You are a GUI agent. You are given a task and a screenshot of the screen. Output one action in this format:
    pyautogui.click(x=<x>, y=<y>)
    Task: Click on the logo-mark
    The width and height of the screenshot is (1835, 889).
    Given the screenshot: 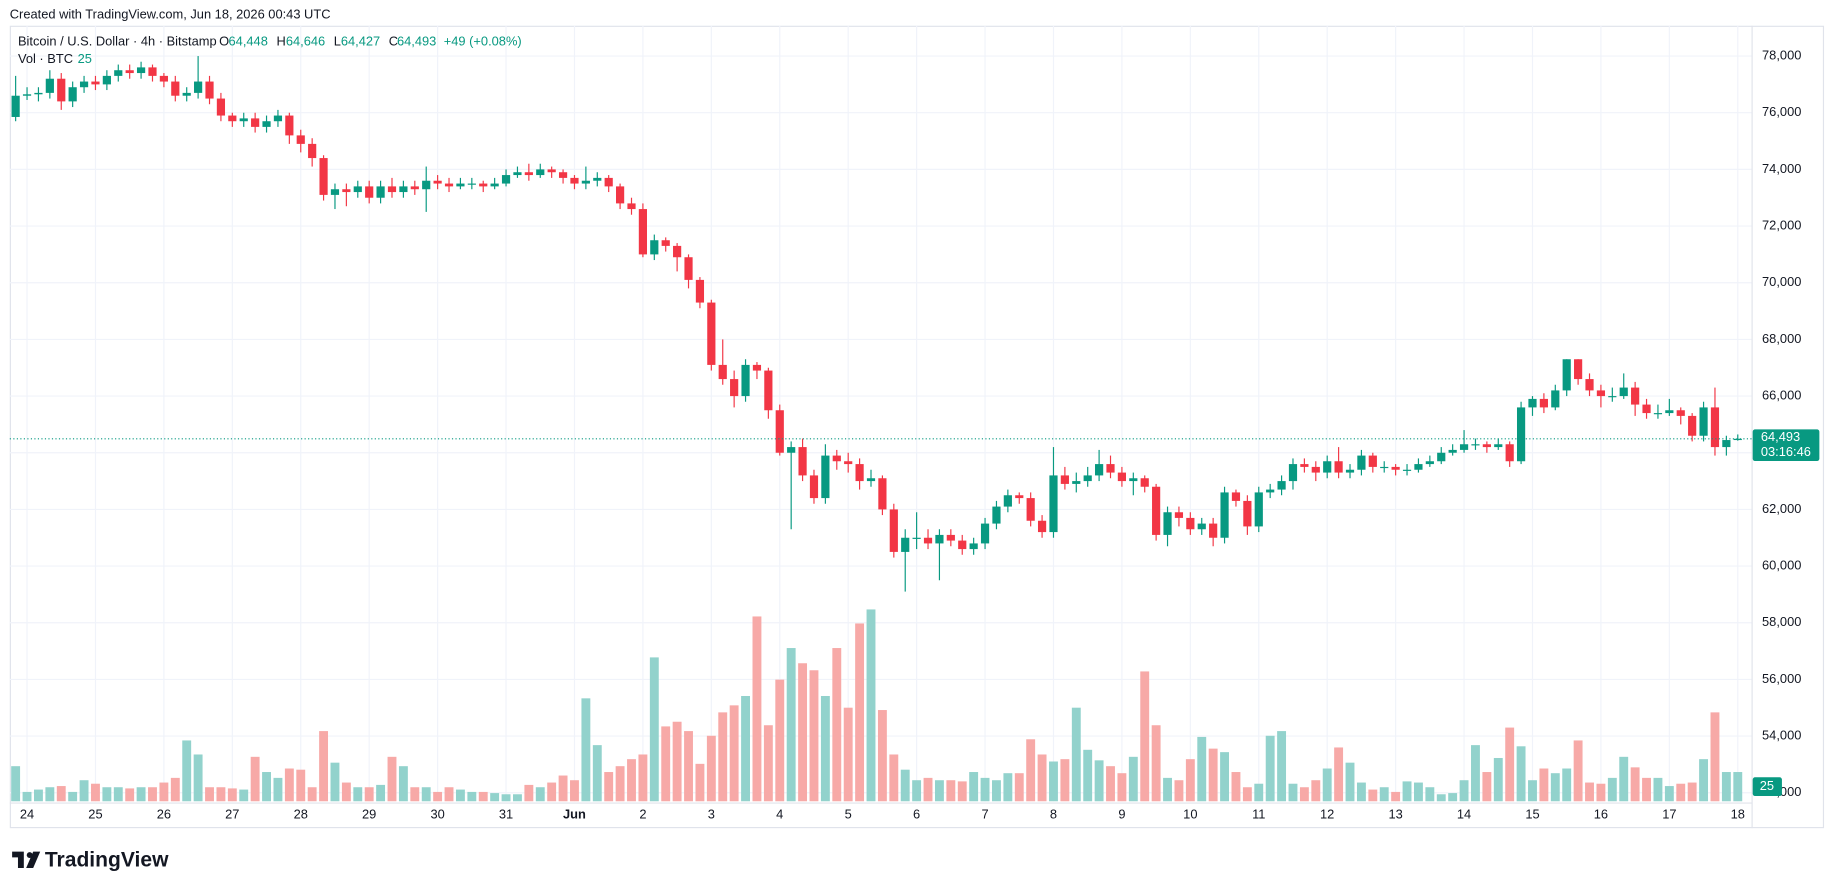 What is the action you would take?
    pyautogui.click(x=26, y=859)
    